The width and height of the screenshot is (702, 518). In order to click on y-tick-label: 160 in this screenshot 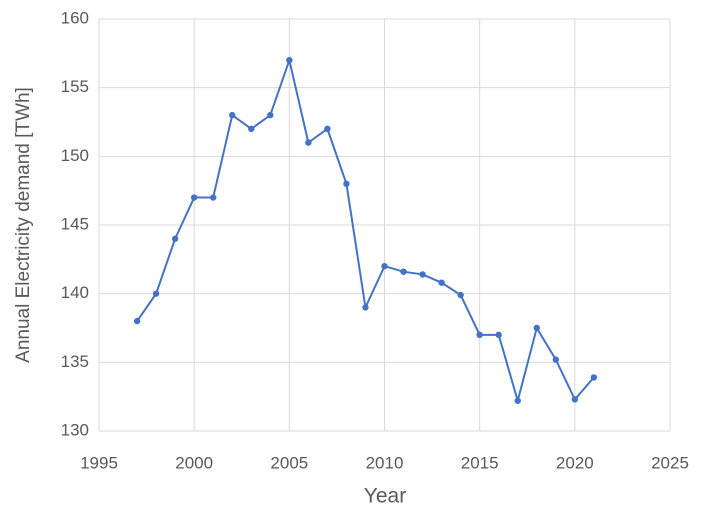, I will do `click(75, 17)`.